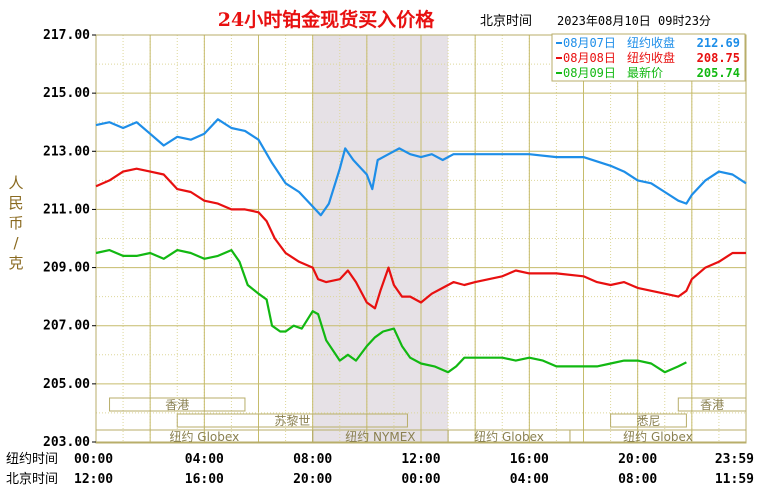 This screenshot has height=493, width=758. Describe the element at coordinates (529, 479) in the screenshot. I see `x-tick-label-bj: 04:00` at that location.